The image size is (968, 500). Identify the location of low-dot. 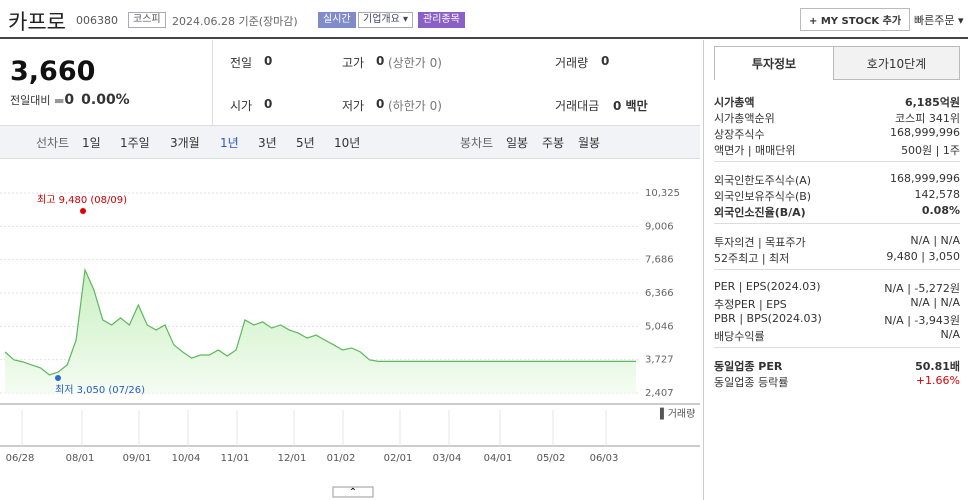
(58, 378).